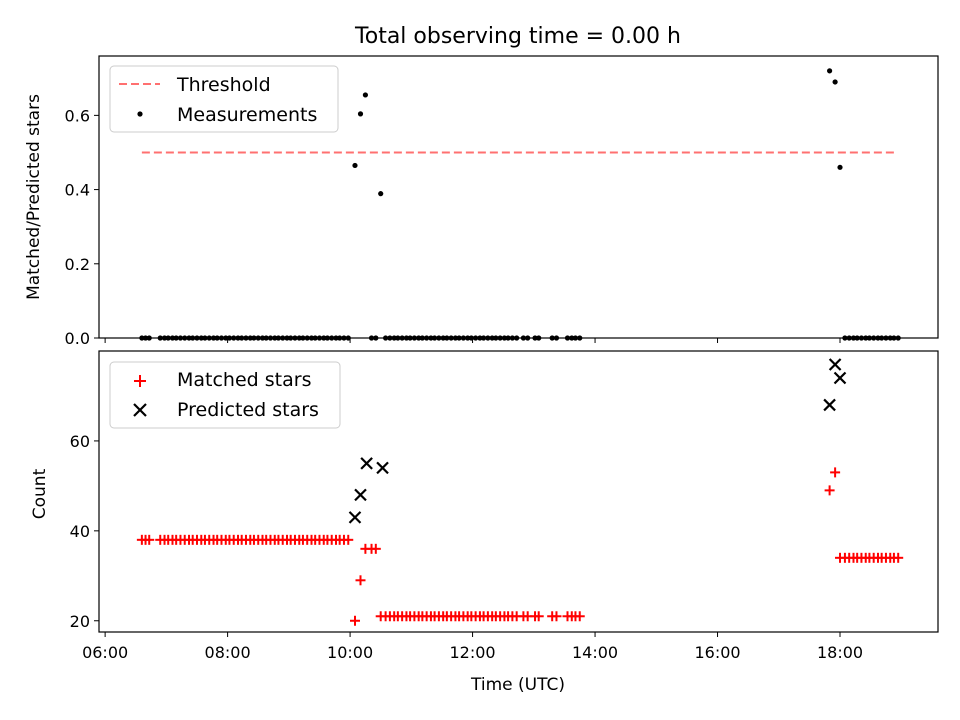 The height and width of the screenshot is (720, 960). I want to click on matched-stars-point: 10:25 UTC: 36, so click(375, 548).